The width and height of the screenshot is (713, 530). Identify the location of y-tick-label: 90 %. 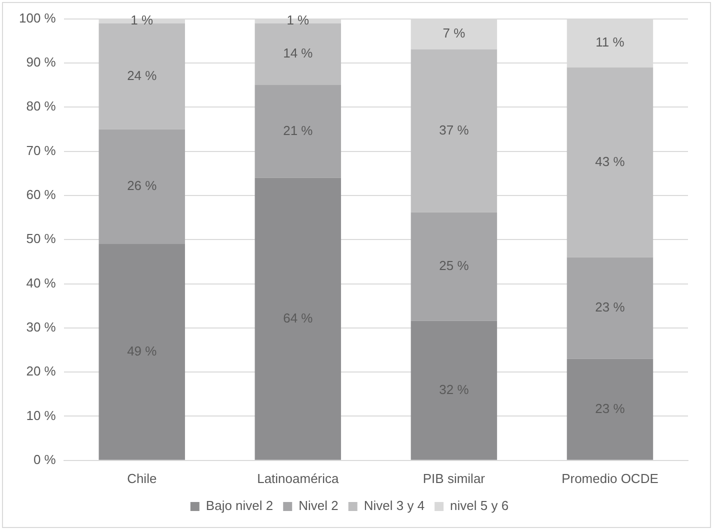
(41, 62).